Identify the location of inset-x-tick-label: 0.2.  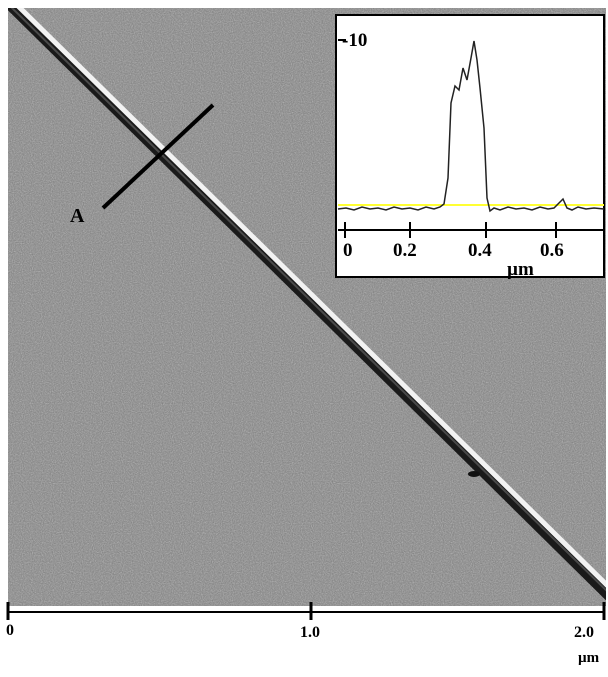
(405, 250).